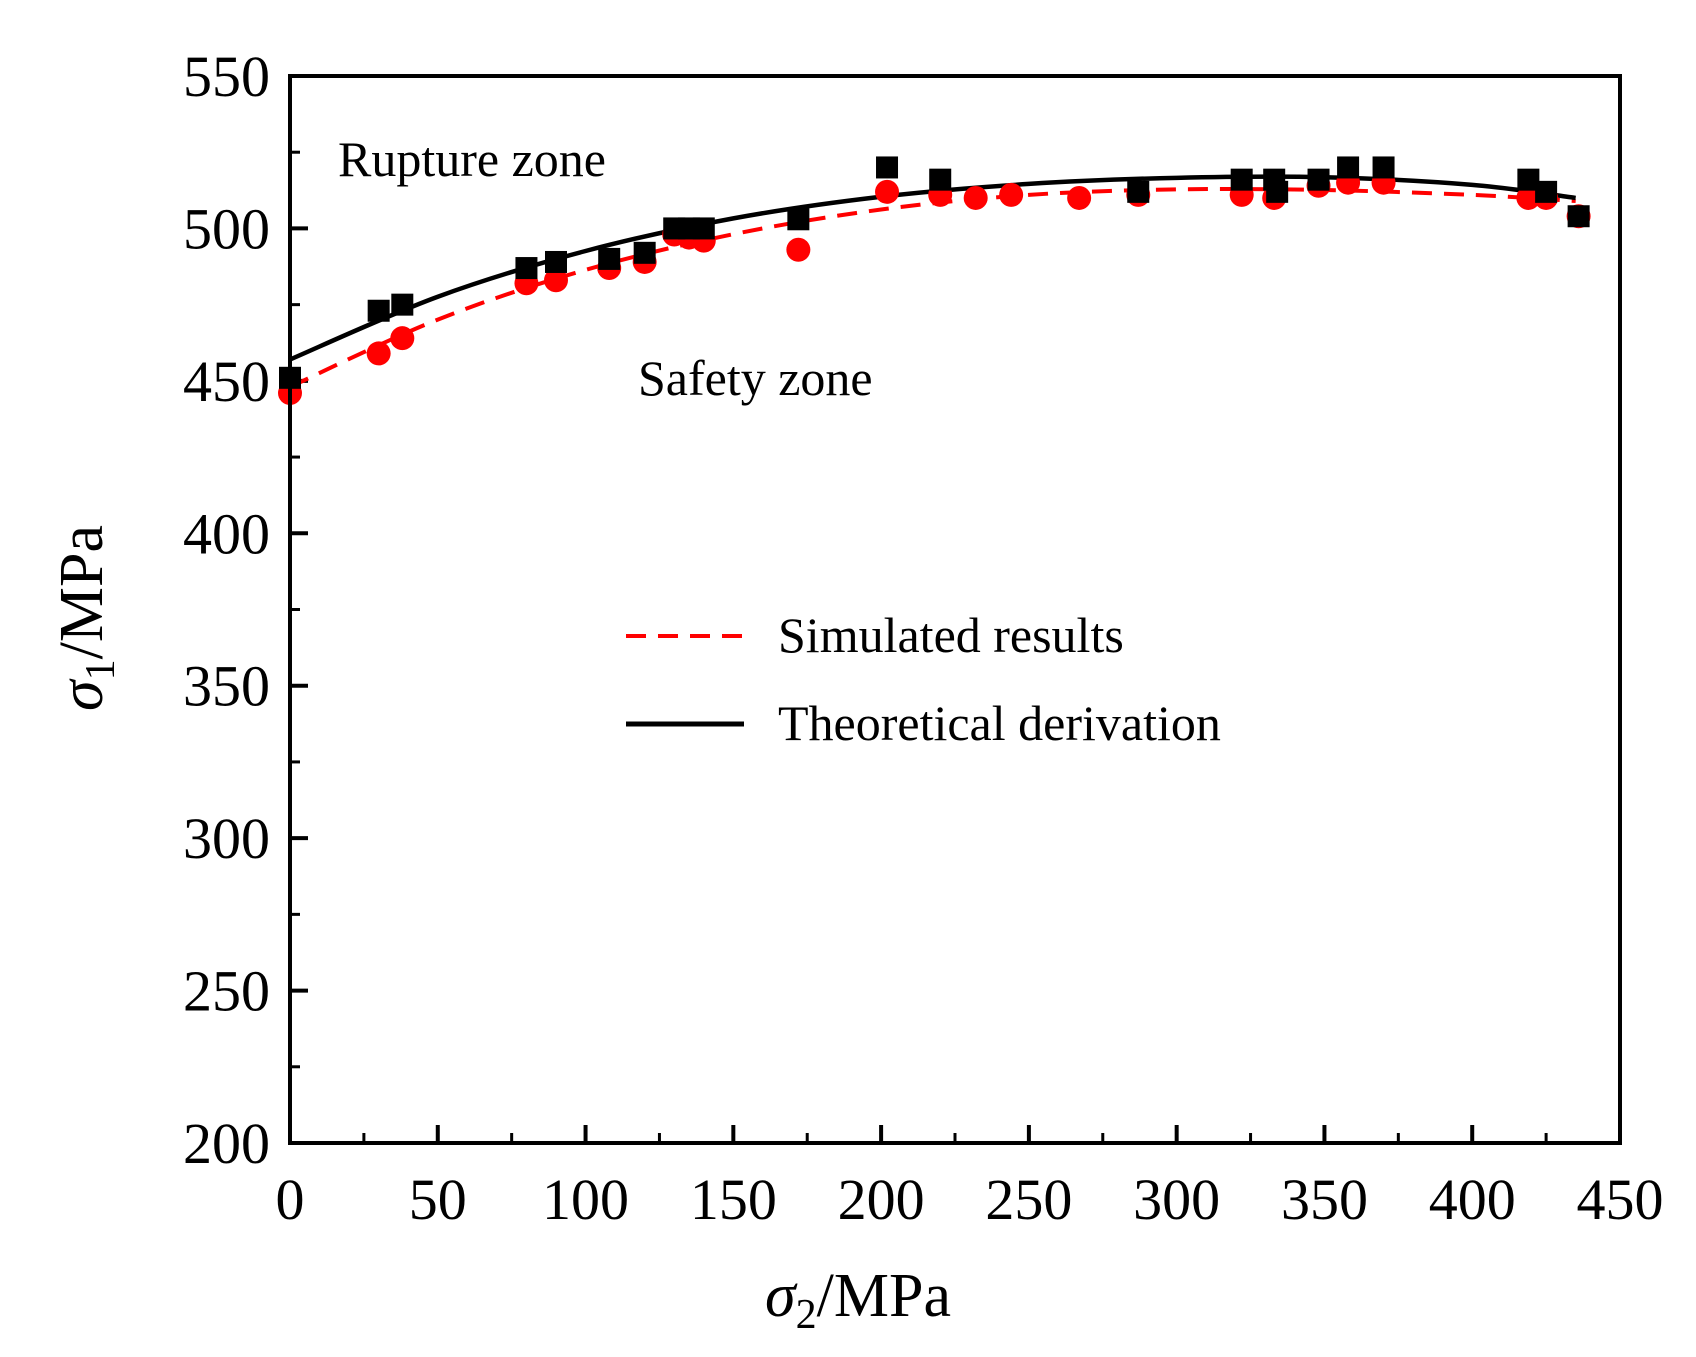 The height and width of the screenshot is (1357, 1696). What do you see at coordinates (226, 533) in the screenshot?
I see `y-tick-label: 400` at bounding box center [226, 533].